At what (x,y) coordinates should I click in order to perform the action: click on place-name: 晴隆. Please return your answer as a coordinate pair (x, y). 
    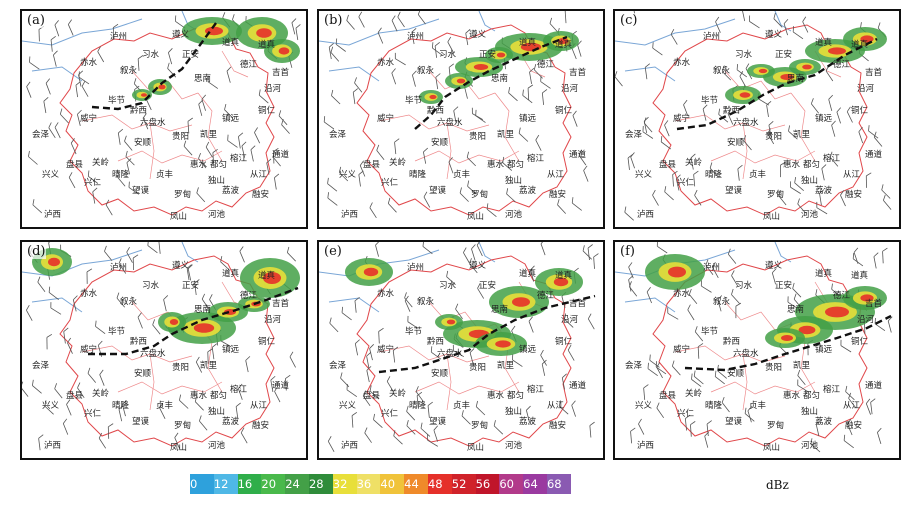
    Looking at the image, I should click on (121, 175).